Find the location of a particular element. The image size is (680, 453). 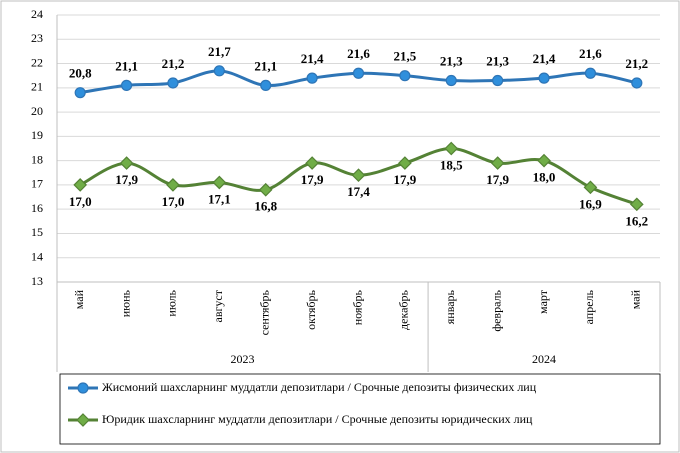

y-tick-label: 19 is located at coordinates (37, 135).